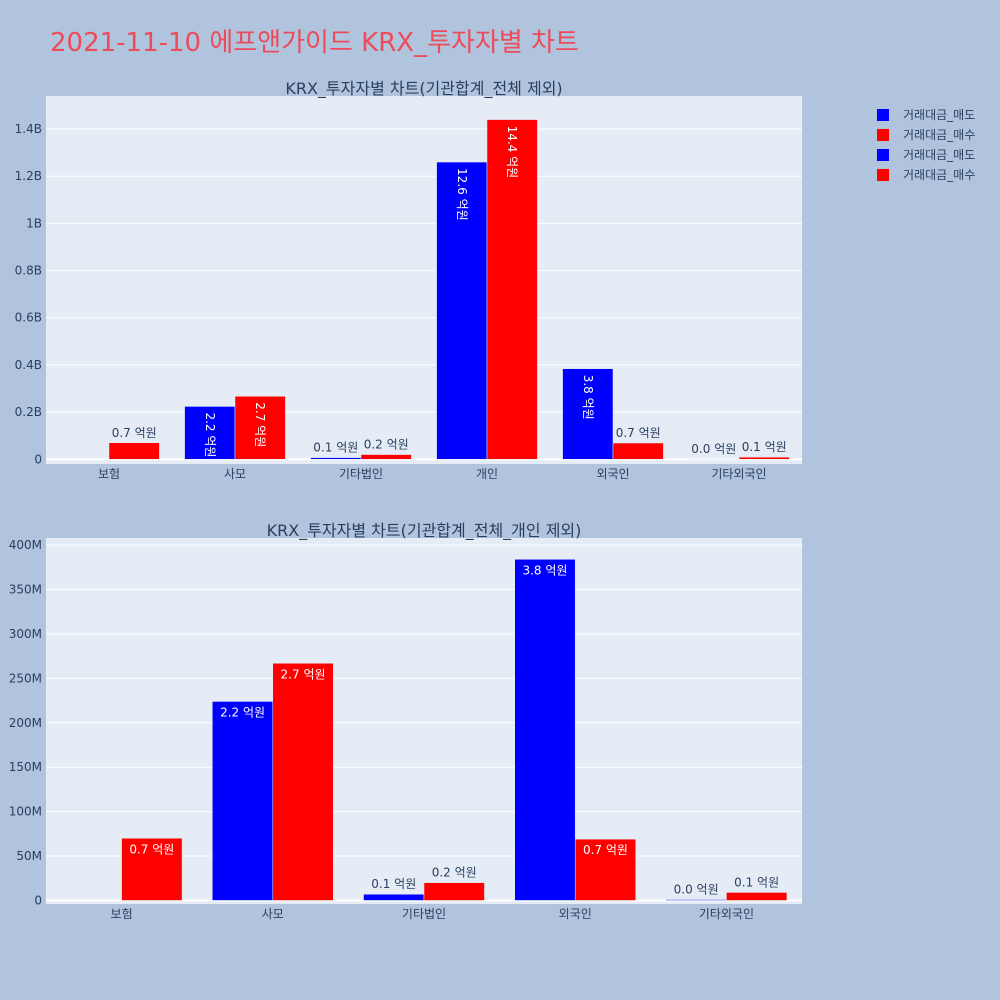  Describe the element at coordinates (462, 194) in the screenshot. I see `bar-data-label: 12.6 억원` at that location.